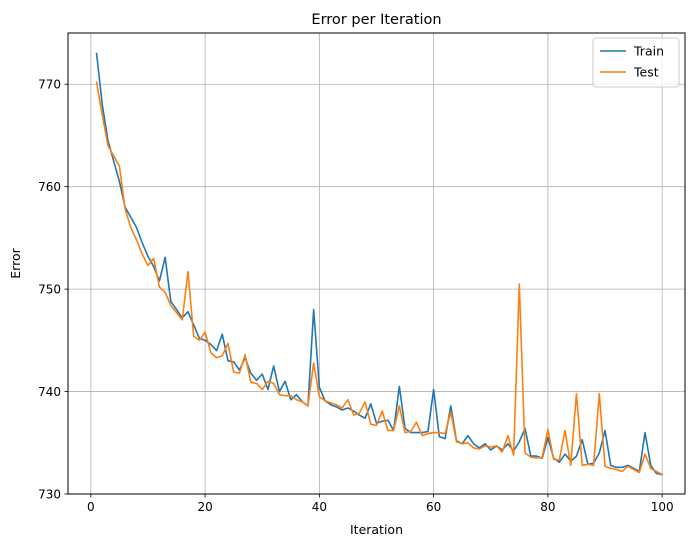 The image size is (695, 547). Describe the element at coordinates (376, 20) in the screenshot. I see `chart-title: Error per Iteration` at that location.